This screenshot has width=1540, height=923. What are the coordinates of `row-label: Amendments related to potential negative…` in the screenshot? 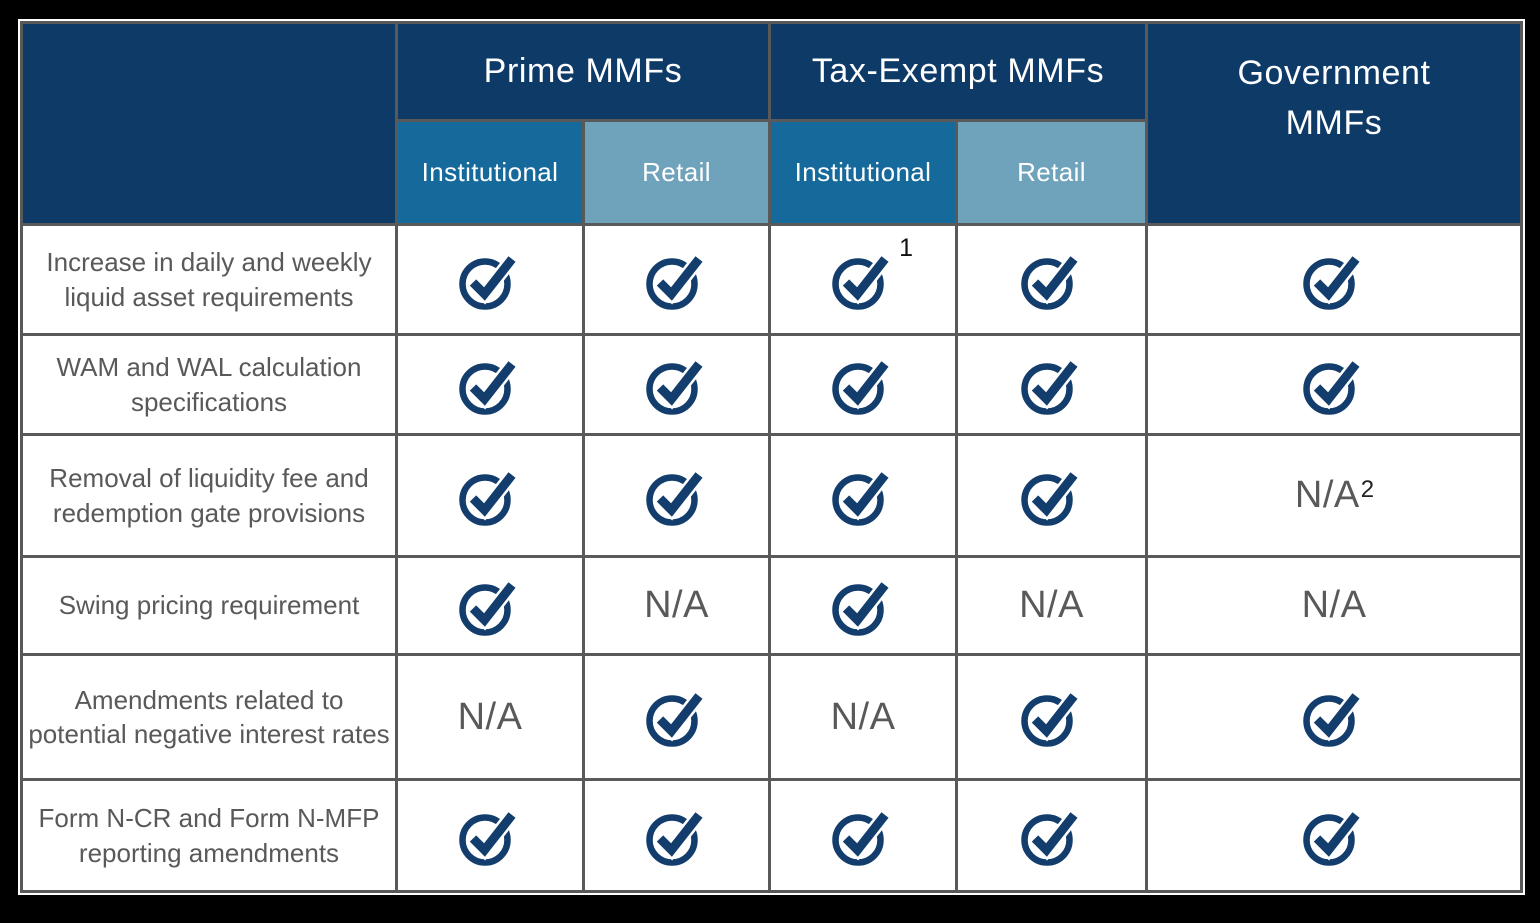 It's located at (209, 717).